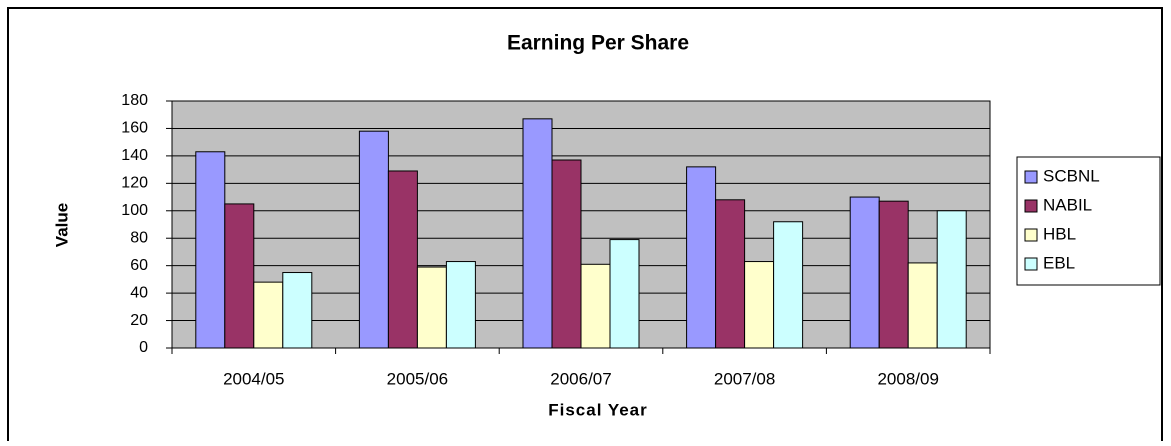 Image resolution: width=1171 pixels, height=446 pixels. What do you see at coordinates (139, 292) in the screenshot?
I see `y-tick-label: 40` at bounding box center [139, 292].